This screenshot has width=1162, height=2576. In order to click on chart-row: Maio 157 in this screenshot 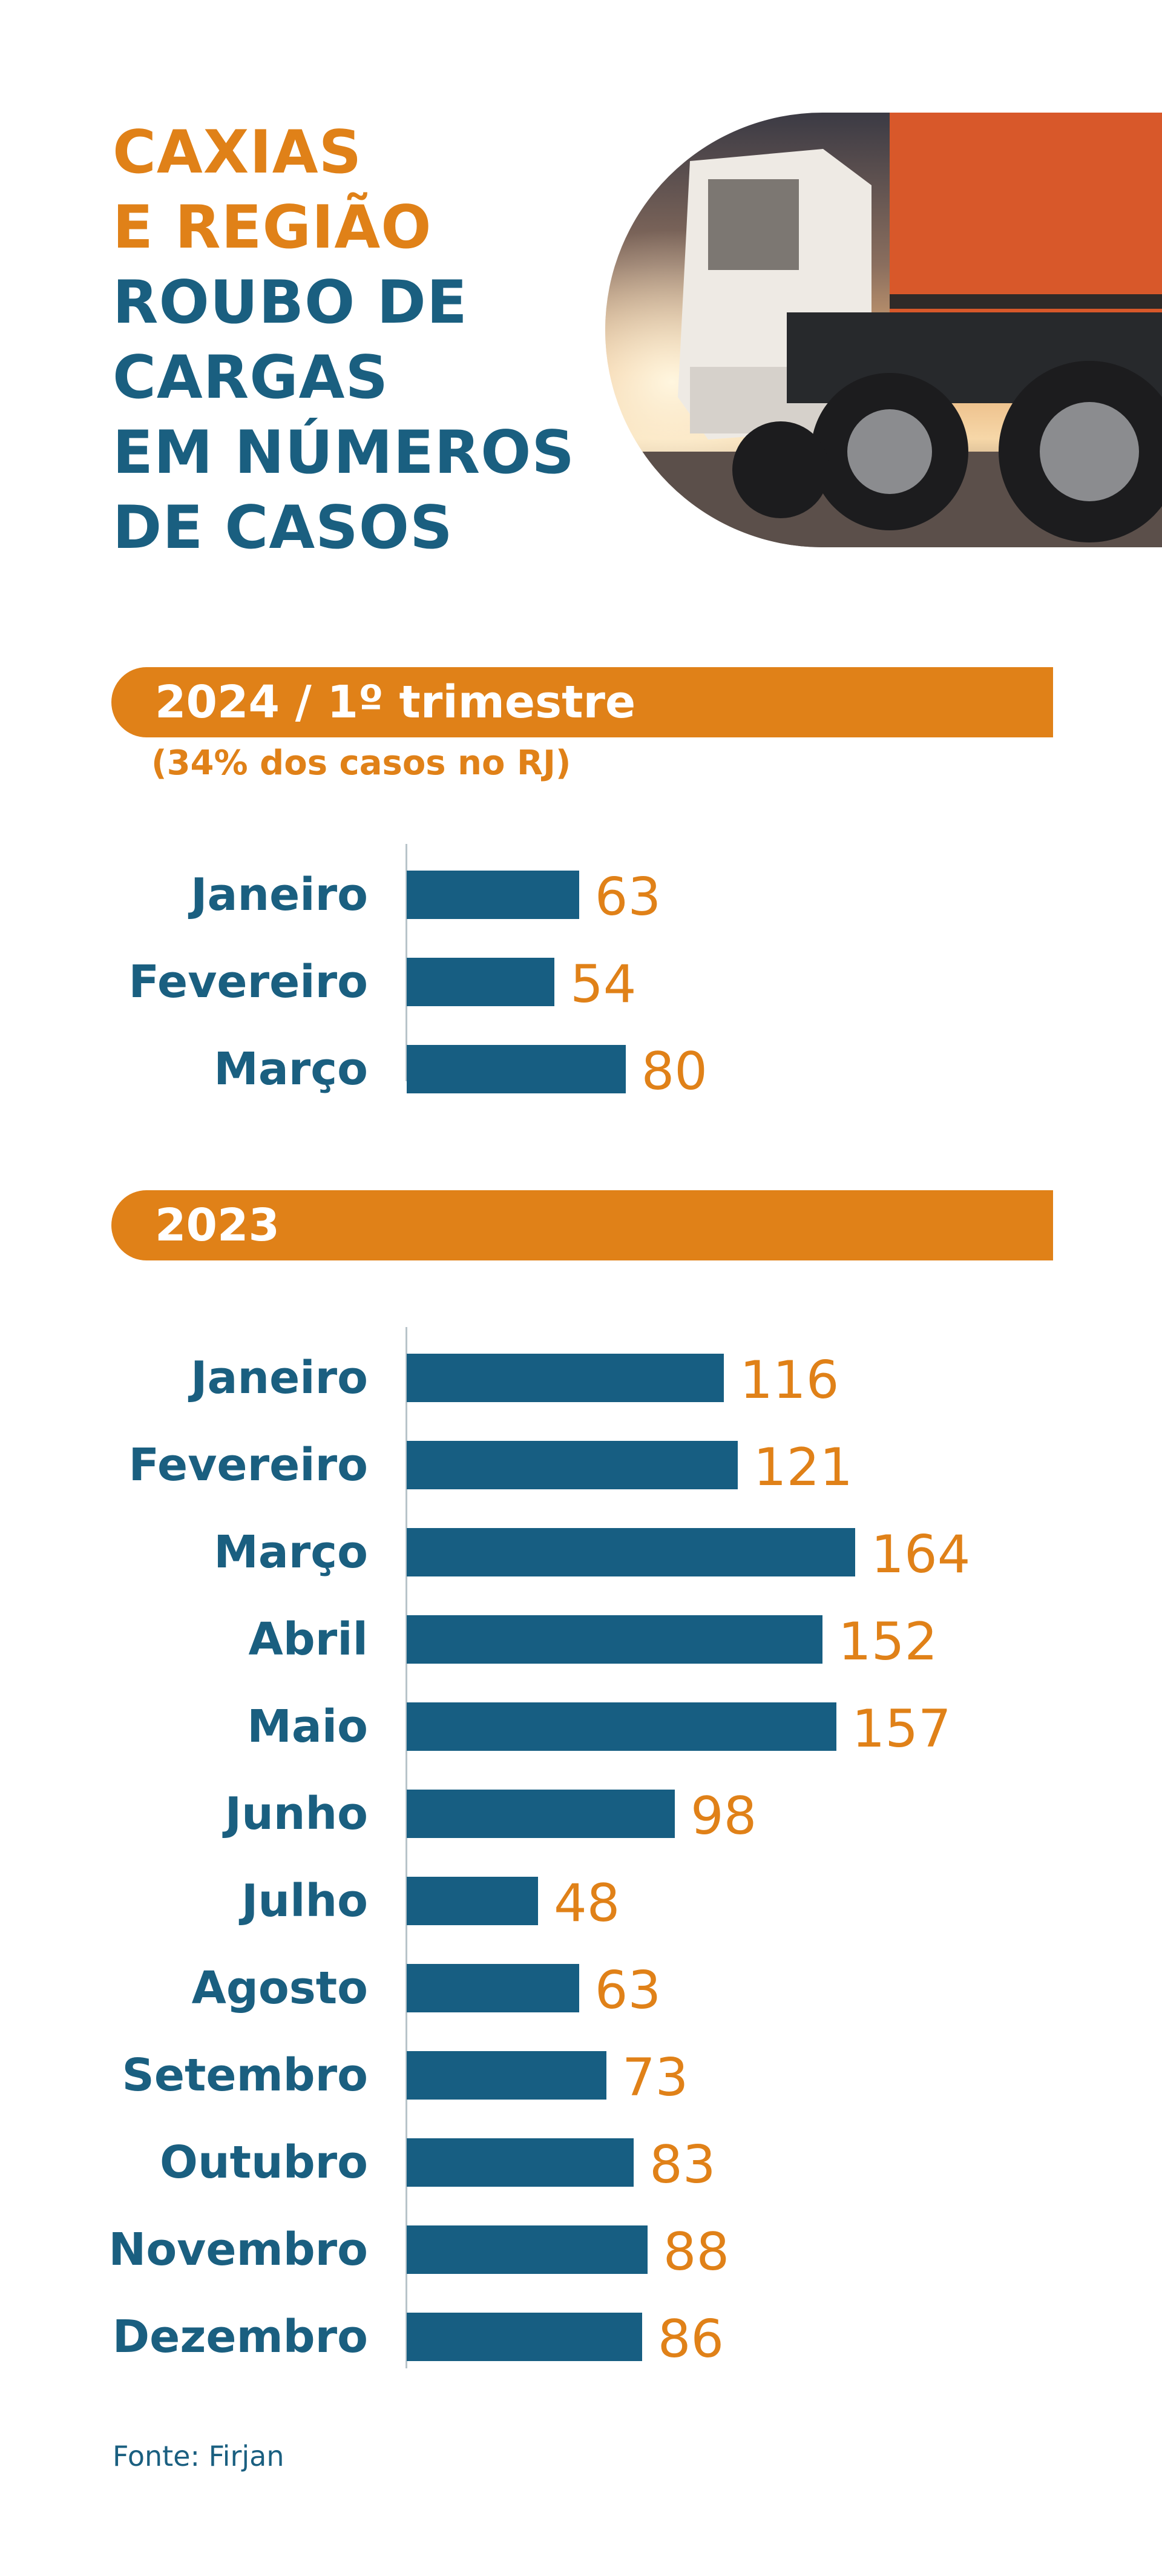, I will do `click(581, 1726)`.